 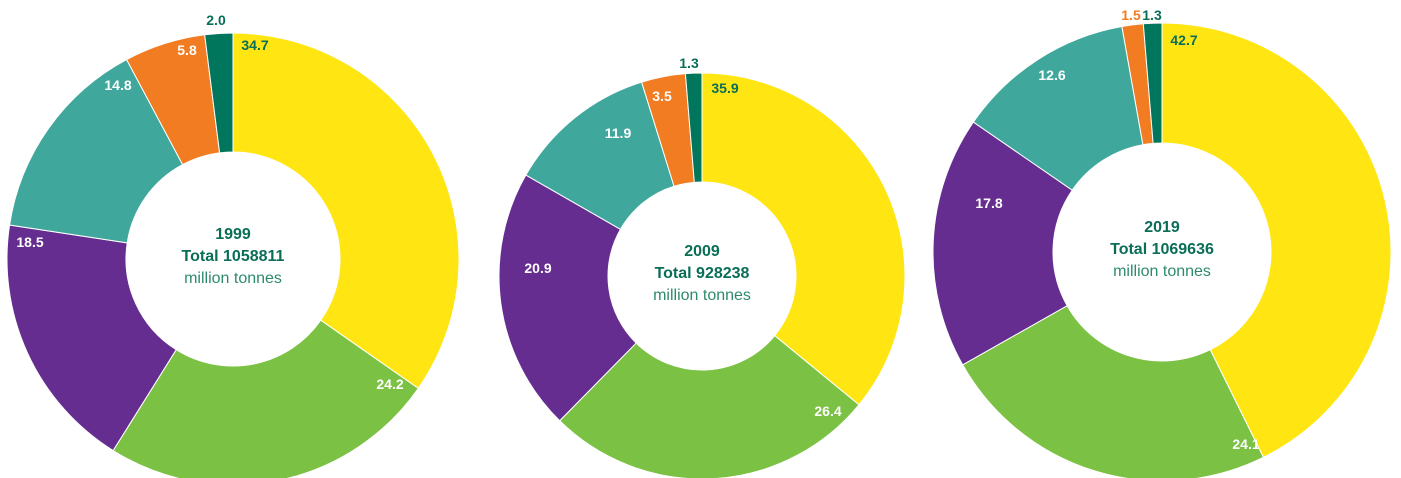 What do you see at coordinates (1162, 227) in the screenshot?
I see `center-year-2019: 2019` at bounding box center [1162, 227].